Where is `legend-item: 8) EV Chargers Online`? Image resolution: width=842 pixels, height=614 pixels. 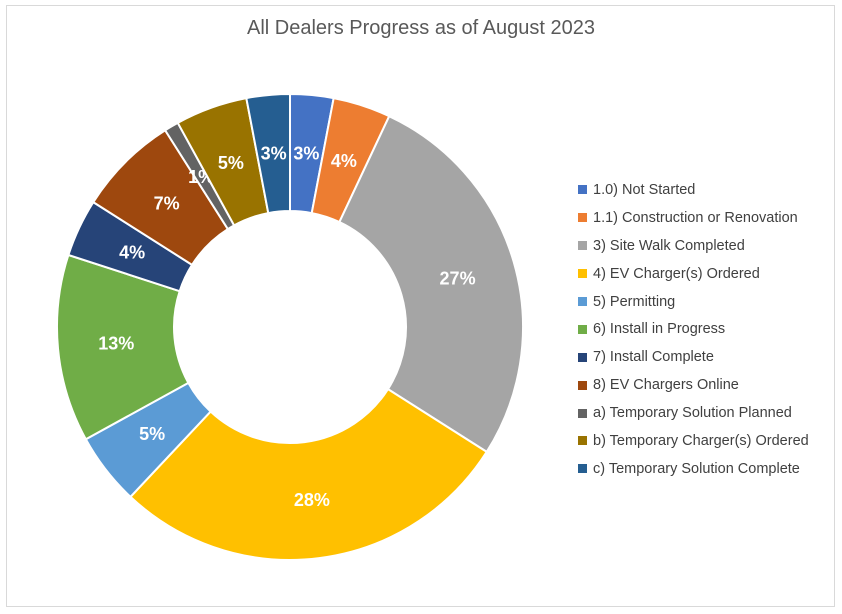
legend-item: 8) EV Chargers Online is located at coordinates (705, 385).